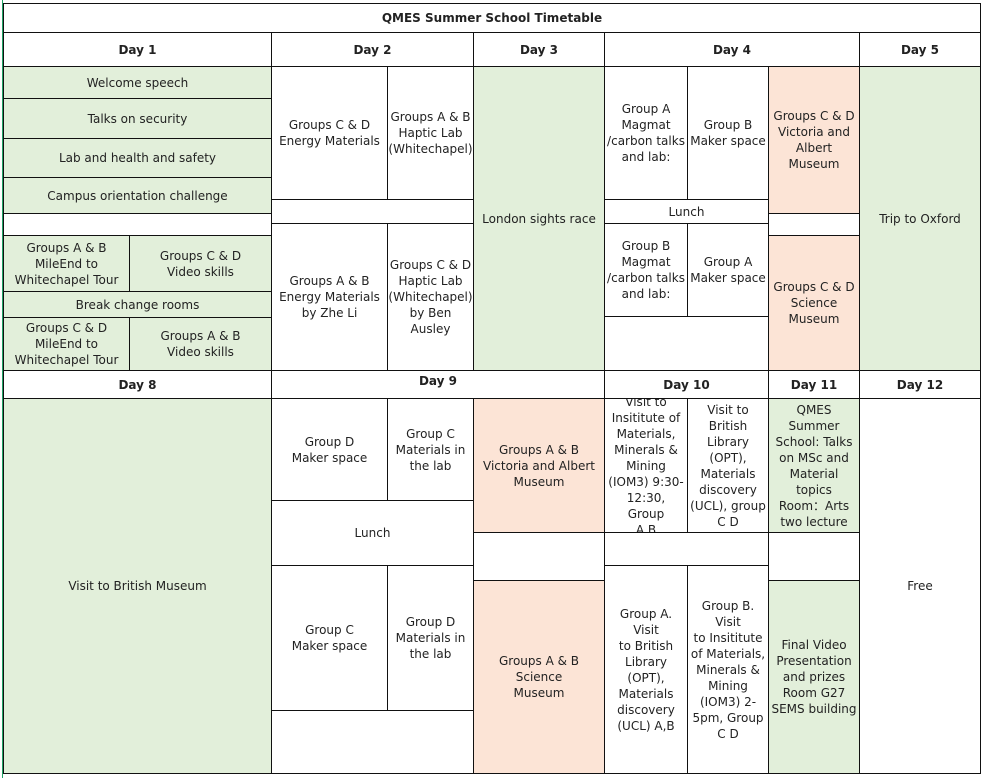 This screenshot has width=986, height=778. I want to click on cell-talks-security: Talks on security, so click(137, 118).